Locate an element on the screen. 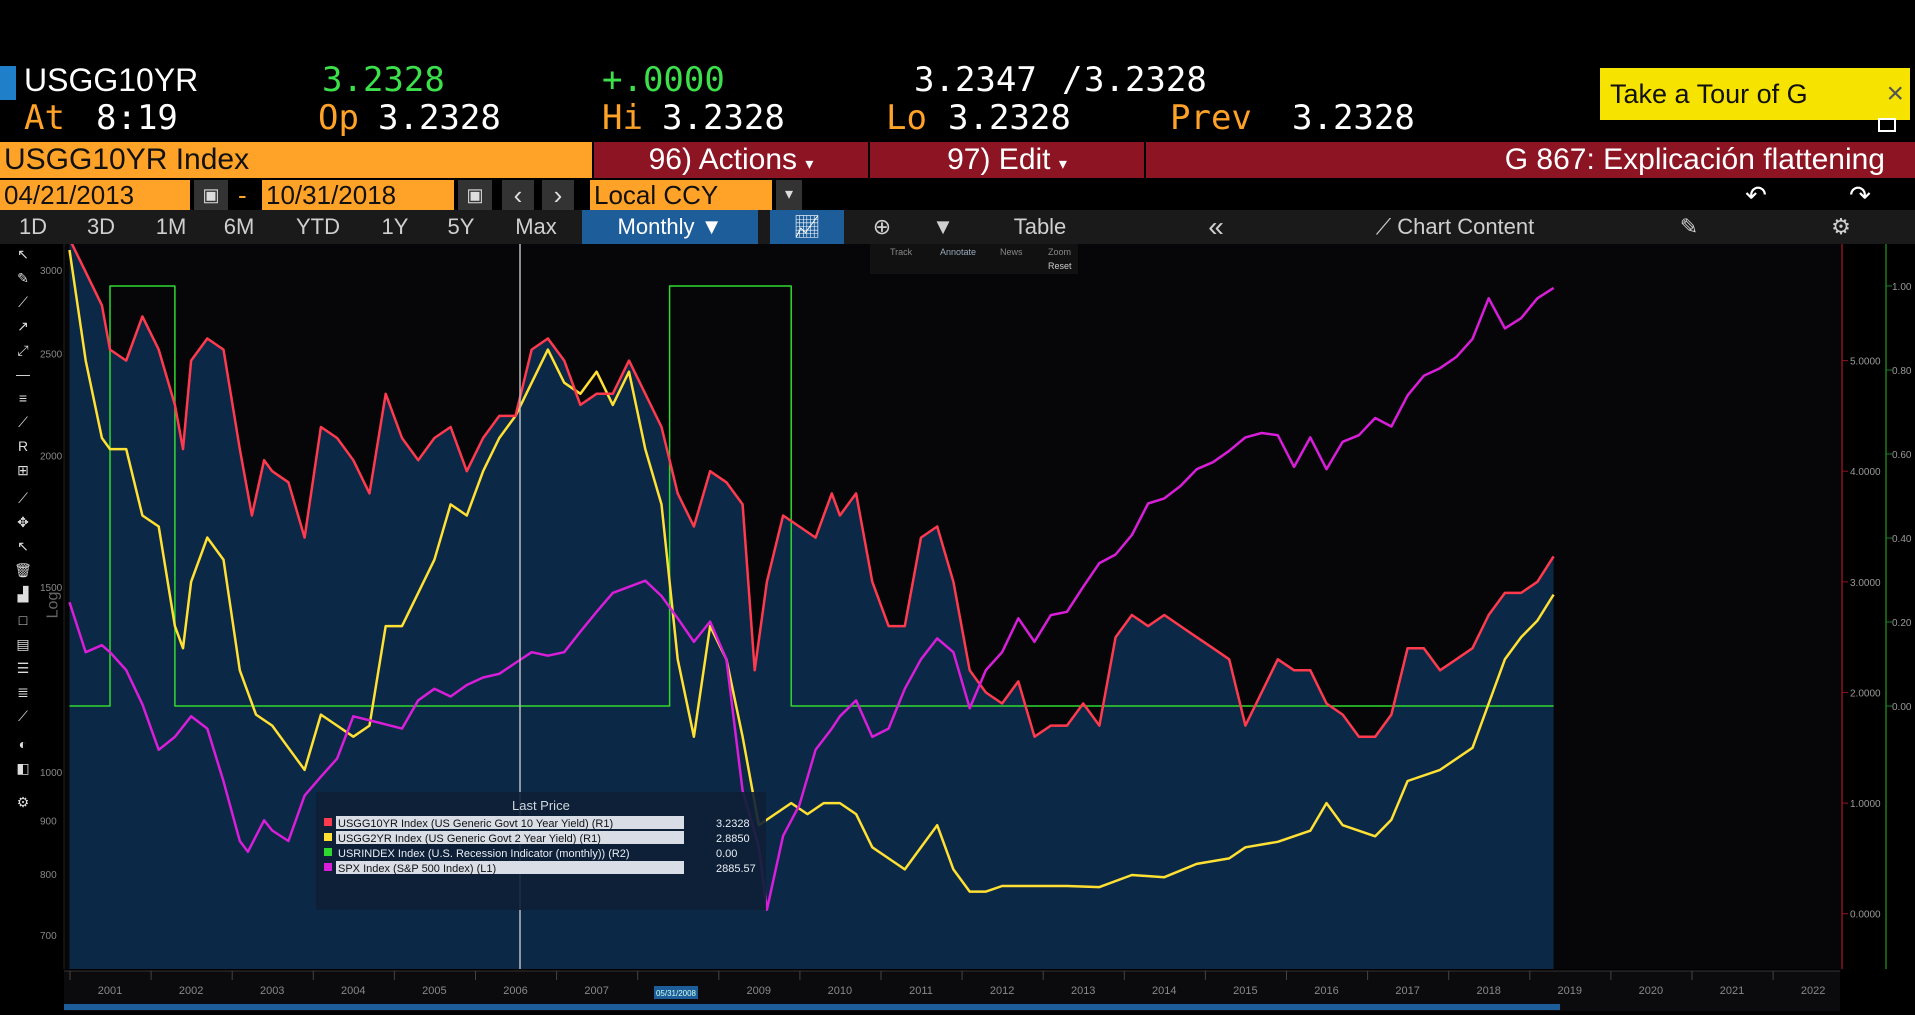  news-button: News is located at coordinates (1011, 252).